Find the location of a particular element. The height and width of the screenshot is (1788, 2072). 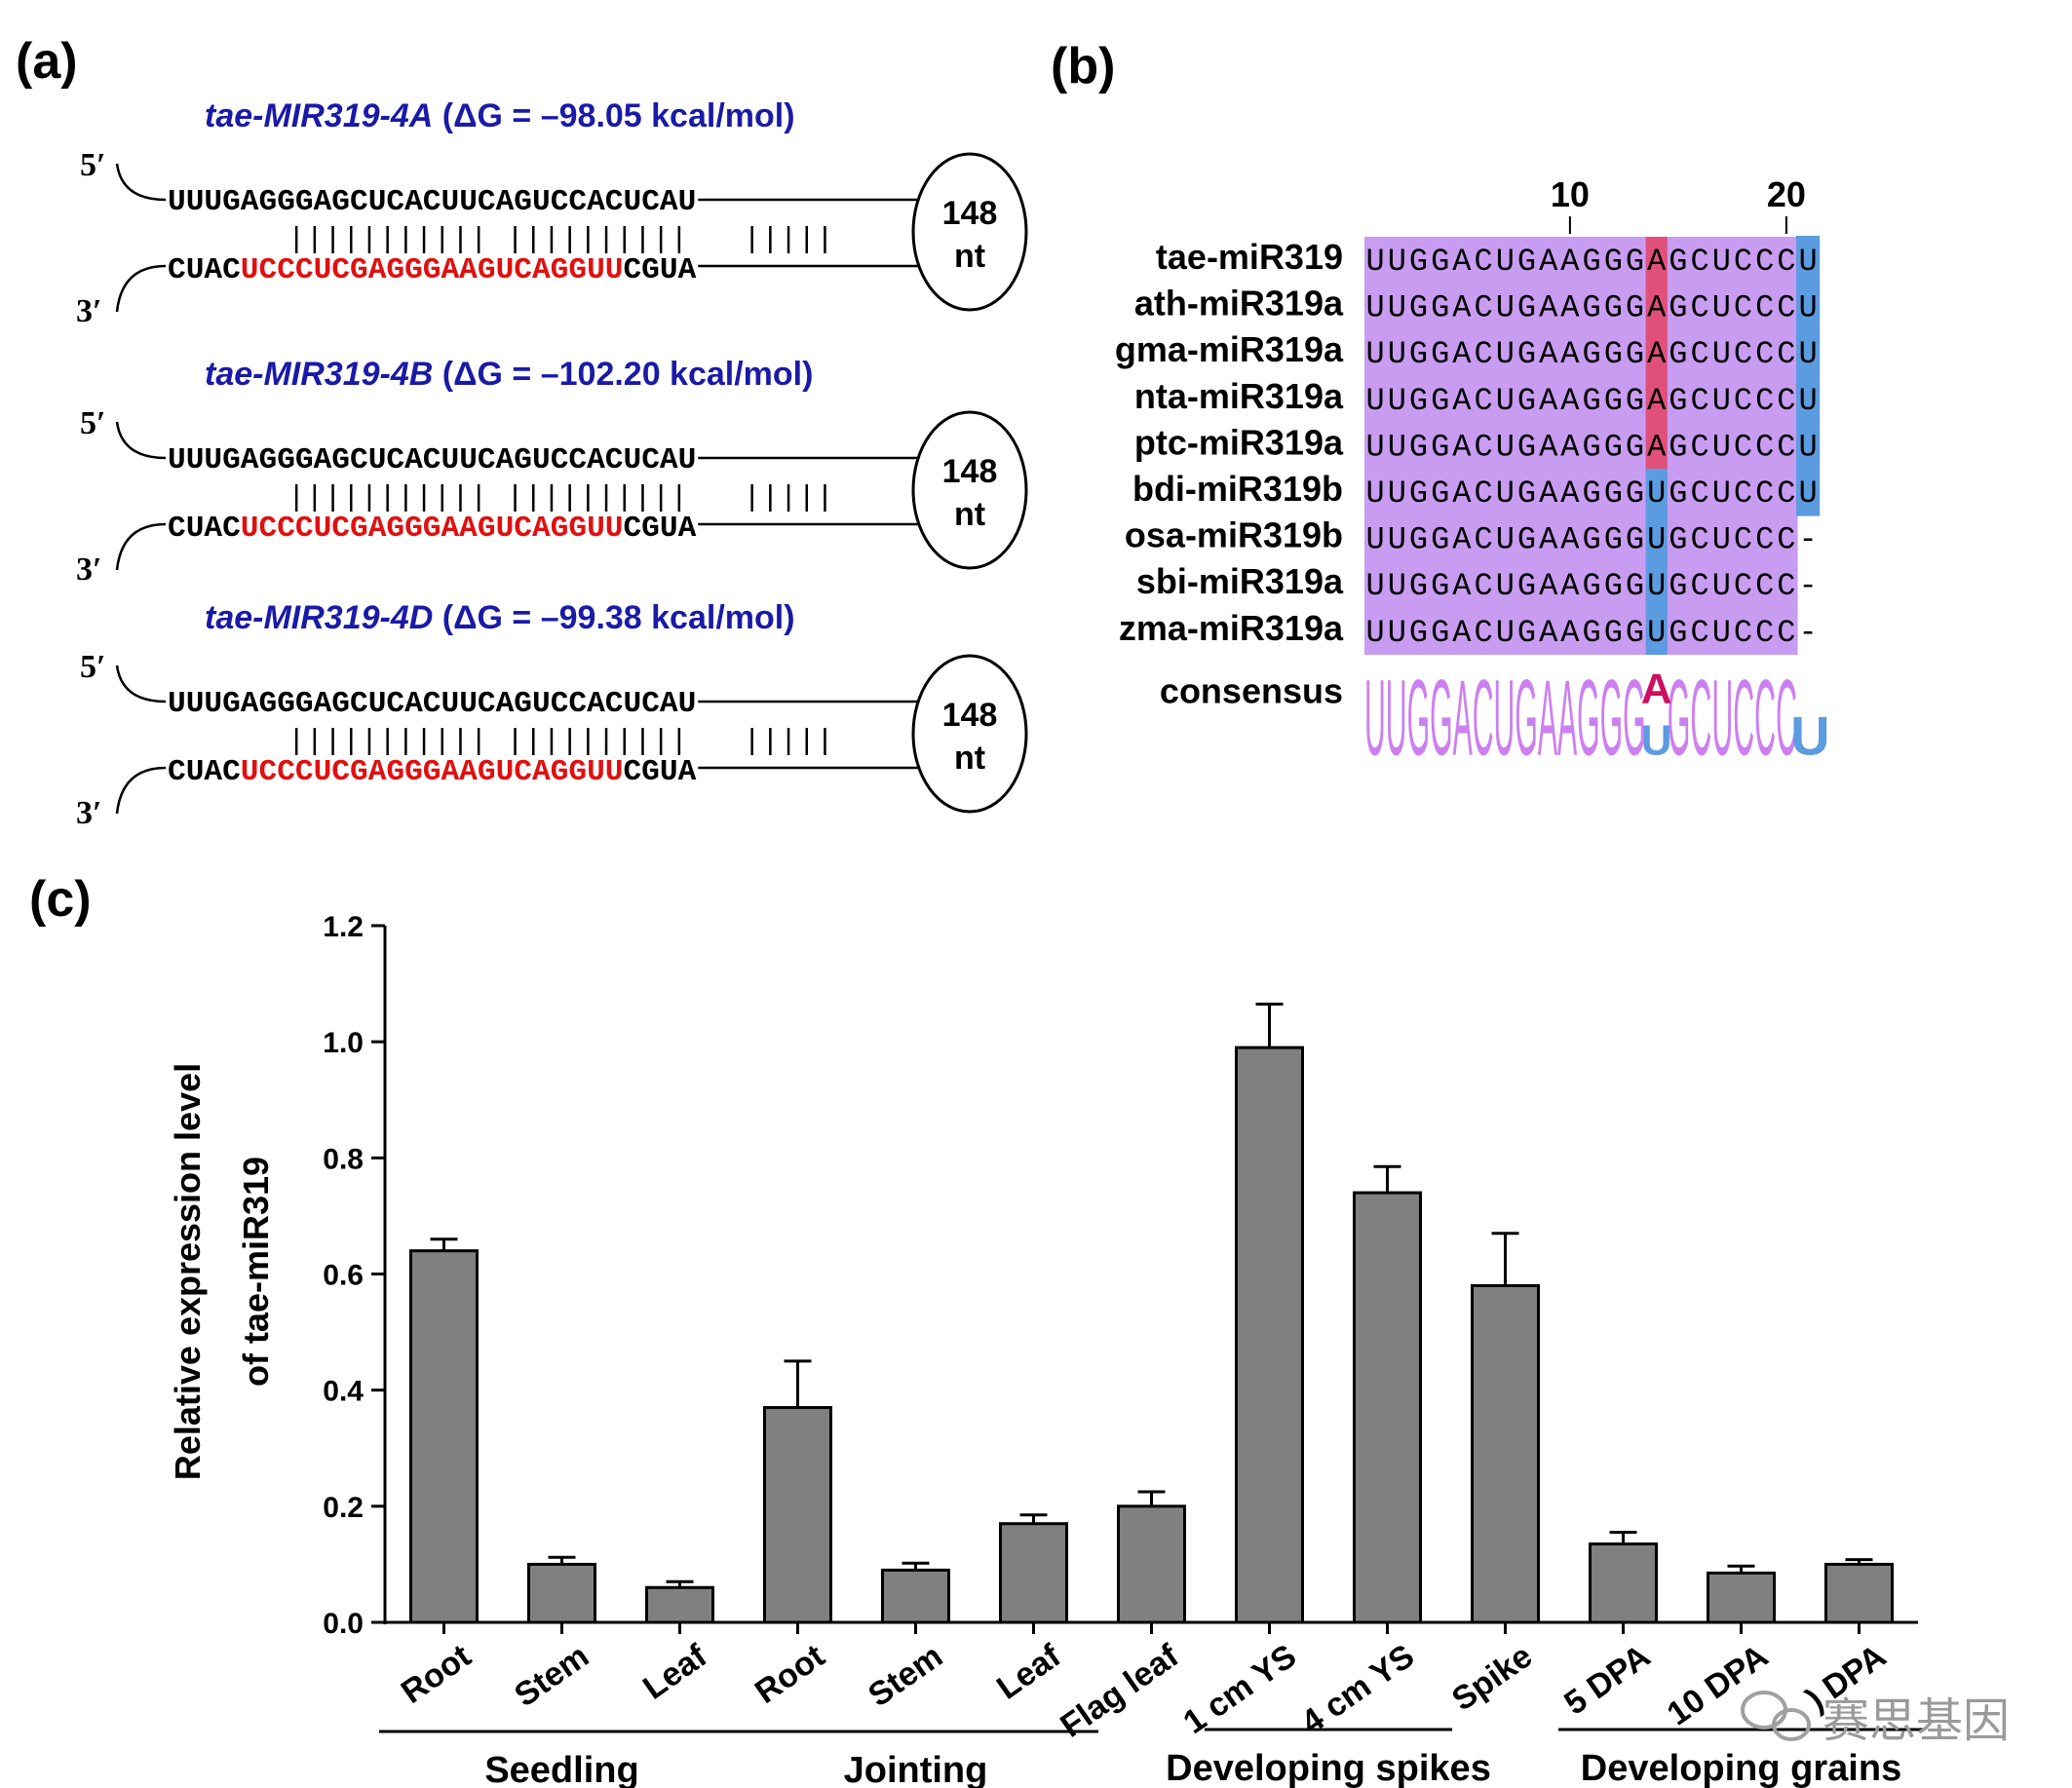

x-tick-label: Leaf is located at coordinates (675, 1672).